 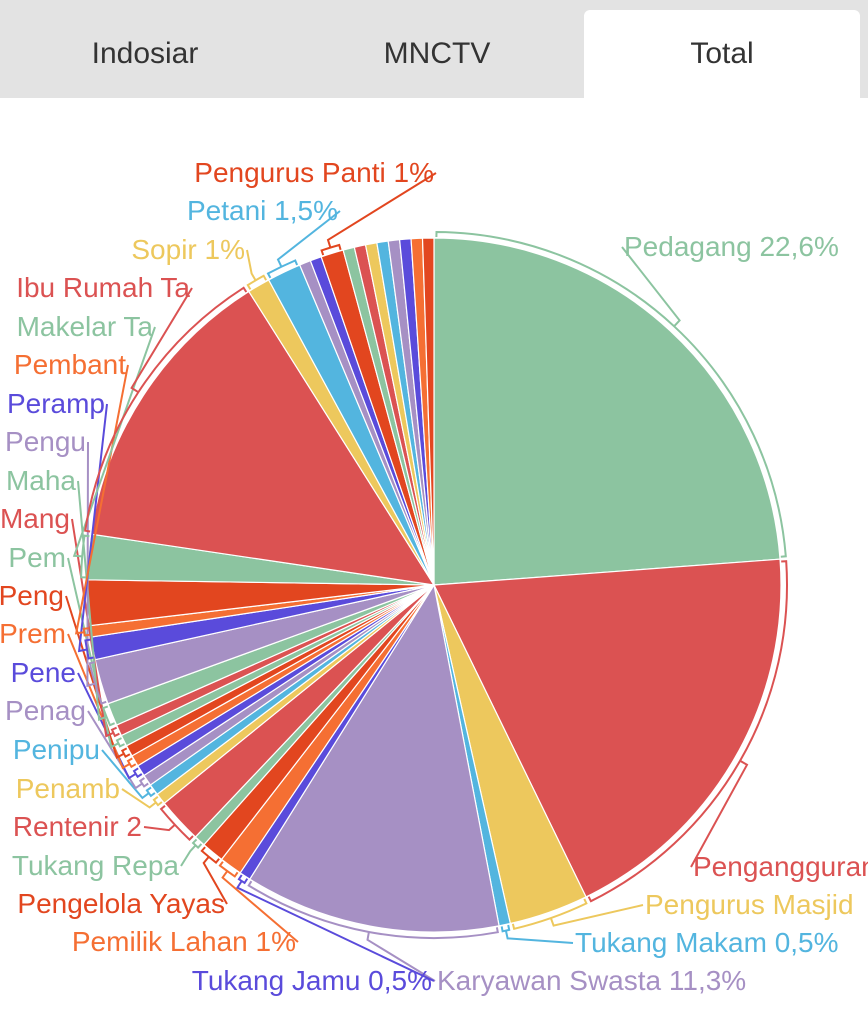 What do you see at coordinates (731, 246) in the screenshot?
I see `slice-label: Pedagang 22,6%` at bounding box center [731, 246].